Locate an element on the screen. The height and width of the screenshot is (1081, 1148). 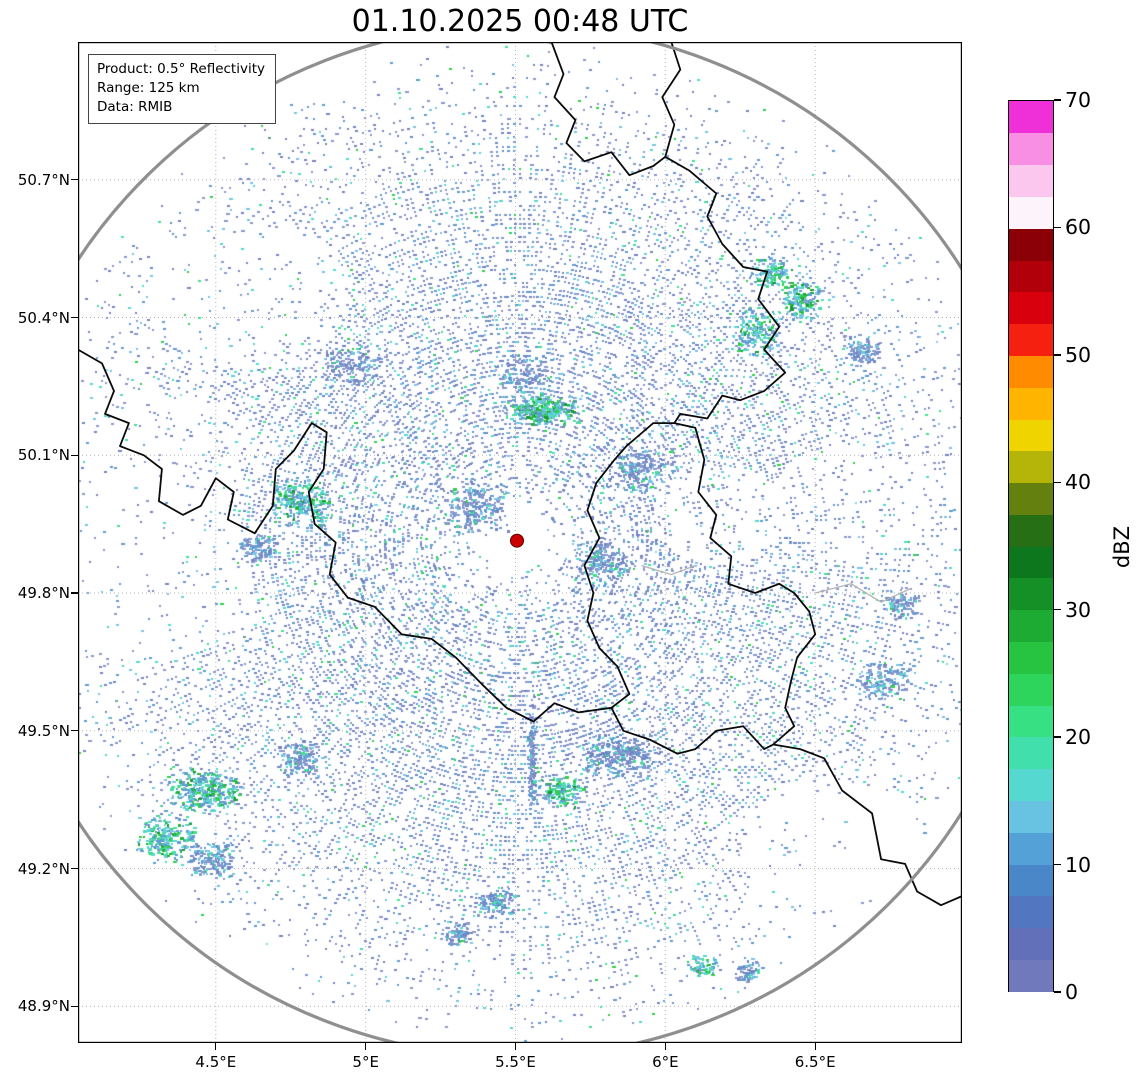
x-tick-label: 5°E is located at coordinates (365, 1062).